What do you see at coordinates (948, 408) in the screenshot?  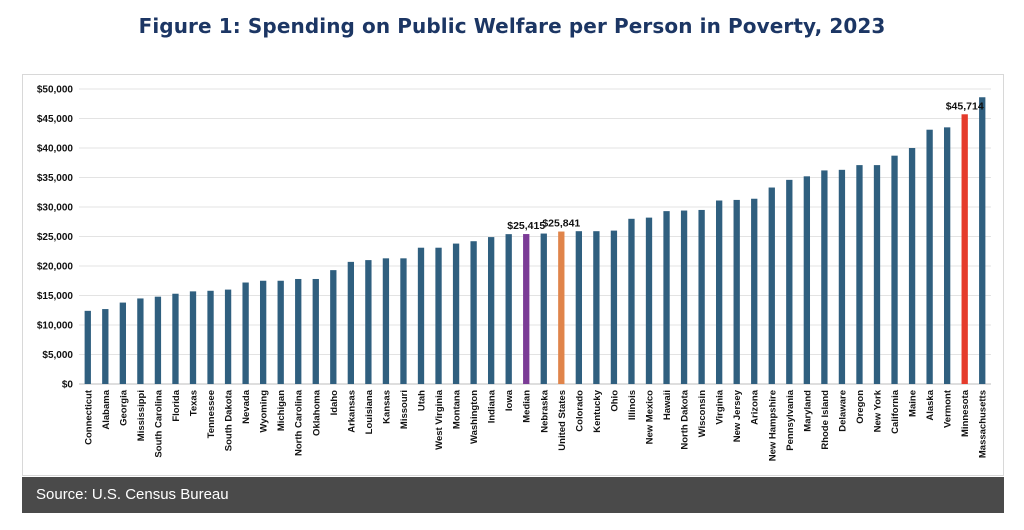 I see `category-label: Vermont` at bounding box center [948, 408].